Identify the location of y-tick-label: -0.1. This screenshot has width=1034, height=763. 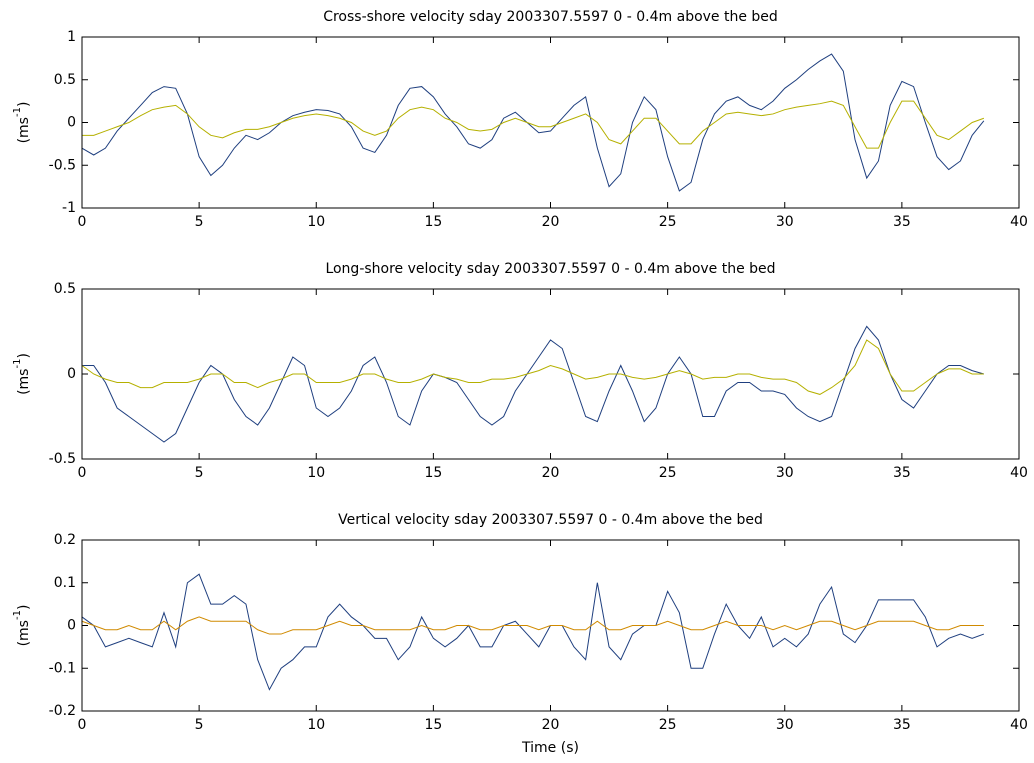
(62, 668).